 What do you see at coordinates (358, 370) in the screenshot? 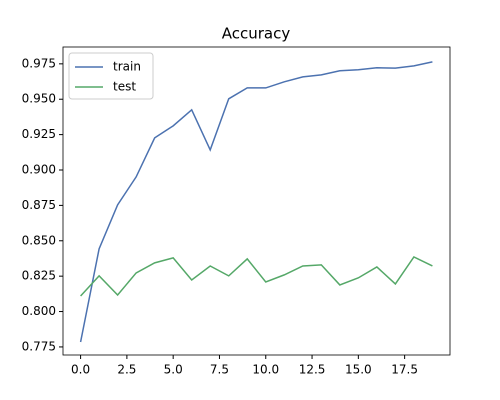
I see `x-tick-label: 15.0` at bounding box center [358, 370].